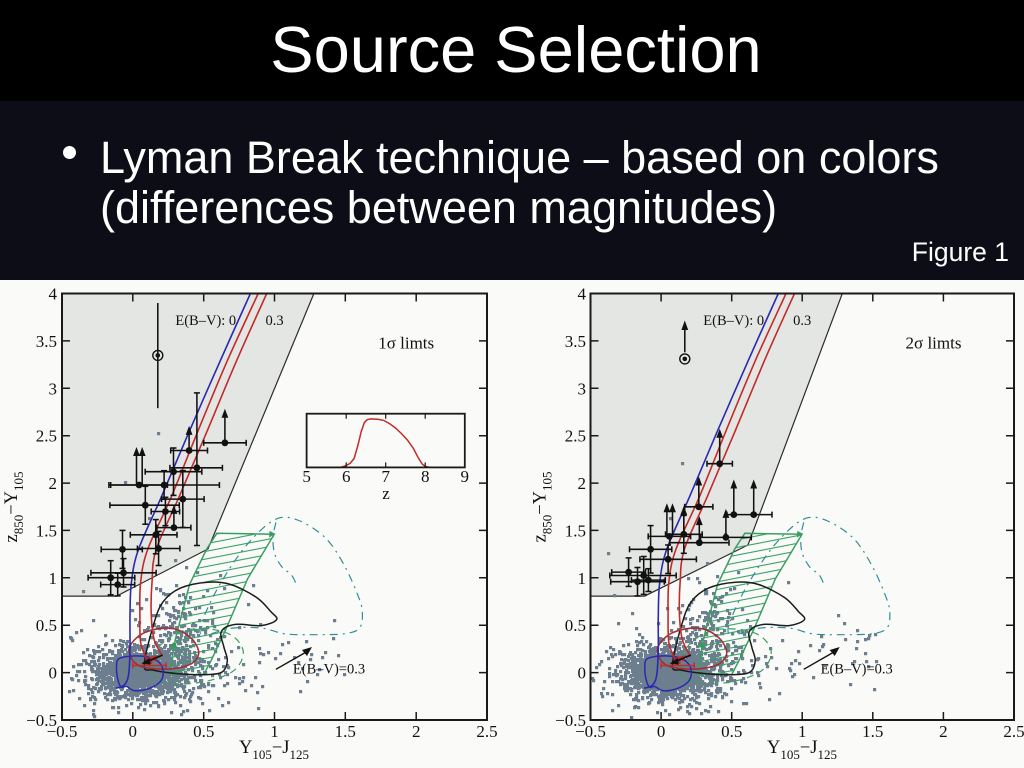  What do you see at coordinates (465, 476) in the screenshot?
I see `svg-text: 9` at bounding box center [465, 476].